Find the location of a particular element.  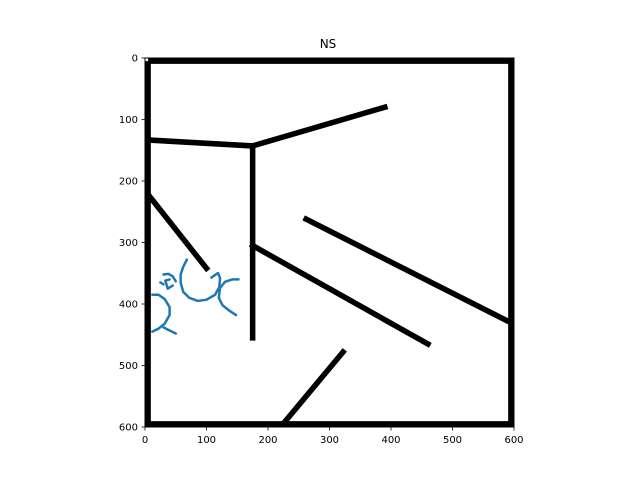

x-axis: 0 100 200 300 400 500 600 is located at coordinates (333, 436).